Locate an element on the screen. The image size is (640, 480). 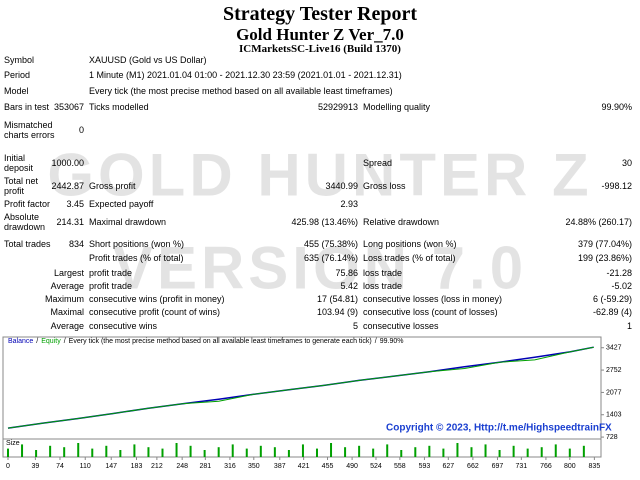
stat-value: 455 (75.38%) is located at coordinates (330, 244).